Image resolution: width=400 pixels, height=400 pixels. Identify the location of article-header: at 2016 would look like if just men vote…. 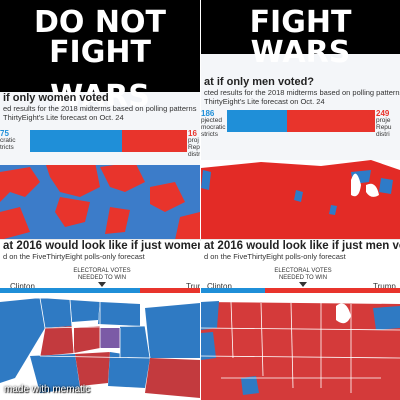
(300, 250).